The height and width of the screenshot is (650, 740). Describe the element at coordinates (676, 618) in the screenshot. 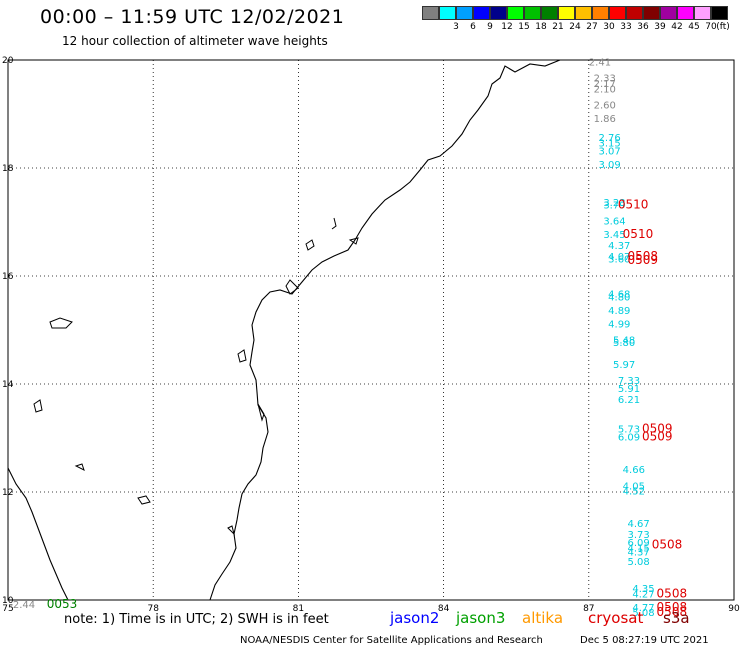

I see `satellite-legend-item: s3a` at that location.